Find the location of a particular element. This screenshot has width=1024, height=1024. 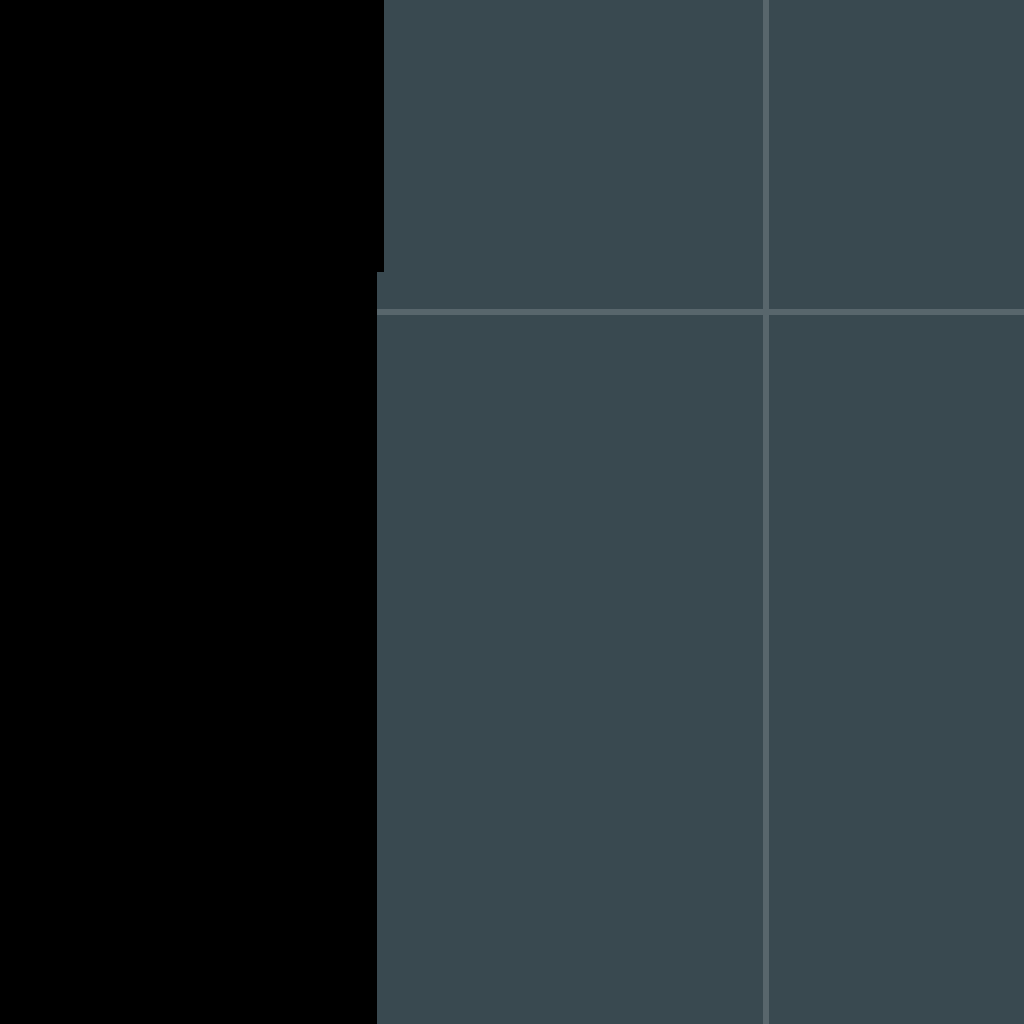

grid-line-horizontal is located at coordinates (700, 312).